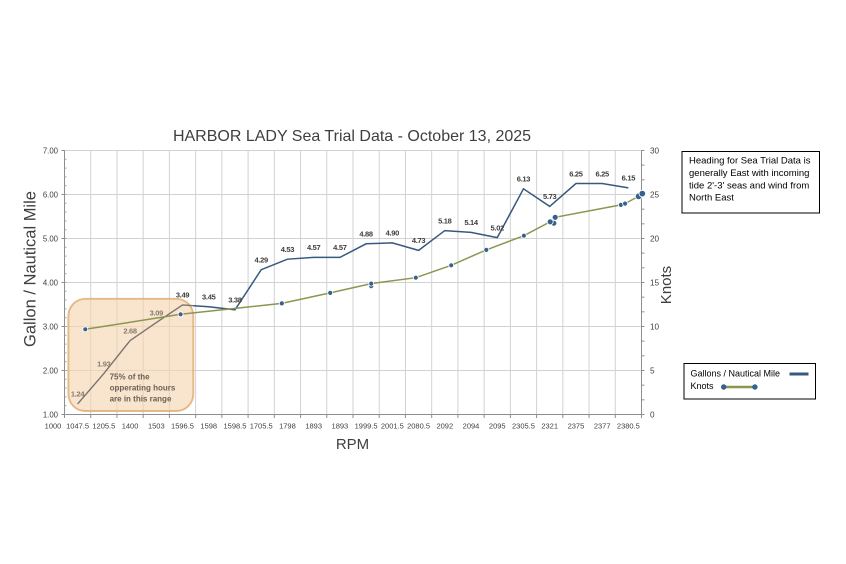 The width and height of the screenshot is (846, 564). I want to click on svg-text: 2.68, so click(130, 330).